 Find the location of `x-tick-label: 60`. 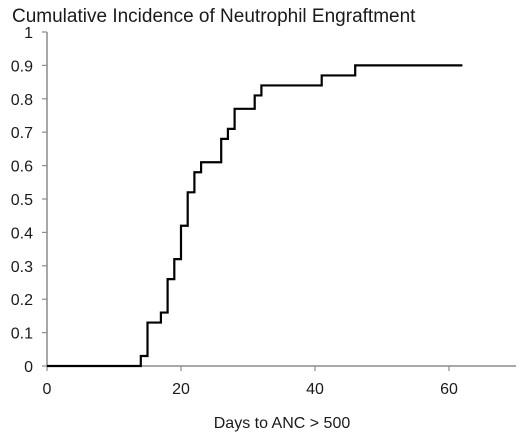

x-tick-label: 60 is located at coordinates (449, 389).